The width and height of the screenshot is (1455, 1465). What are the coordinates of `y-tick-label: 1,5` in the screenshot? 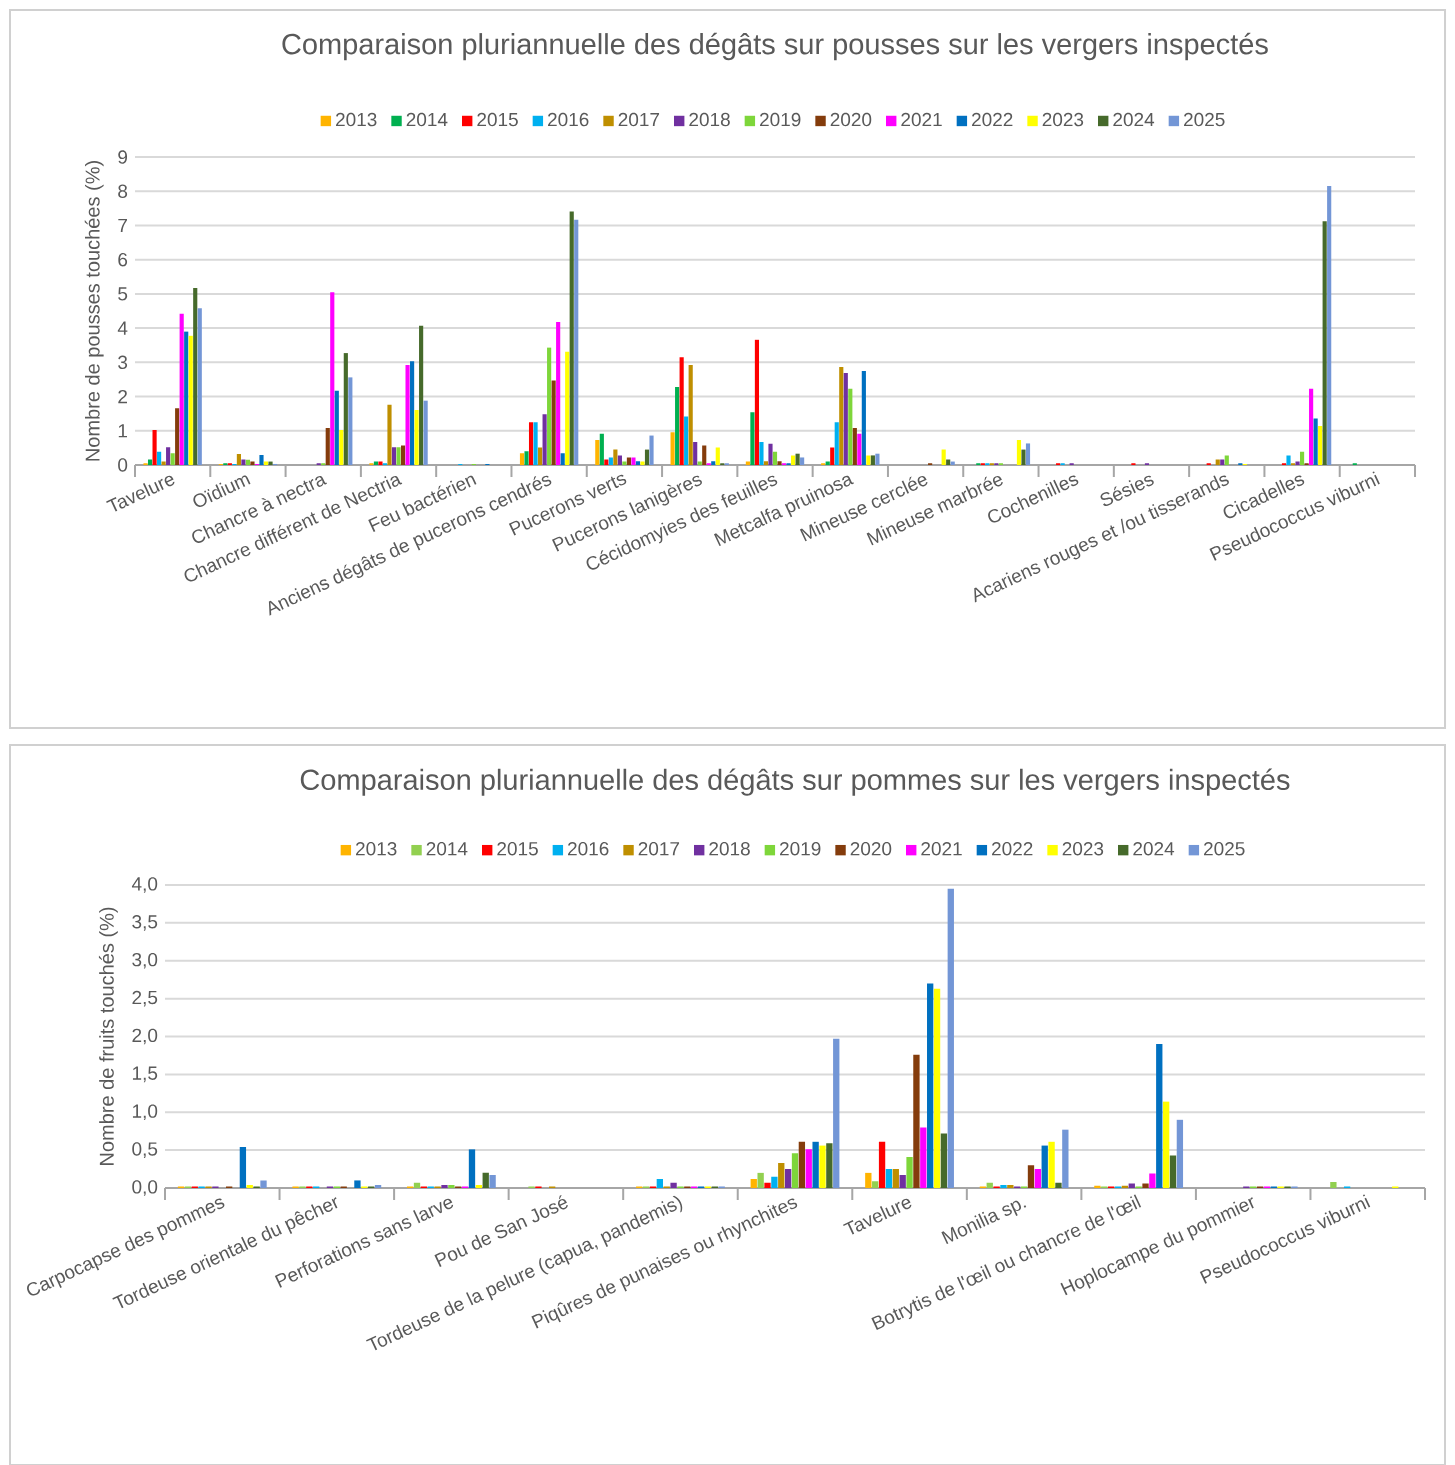 It's located at (145, 1074).